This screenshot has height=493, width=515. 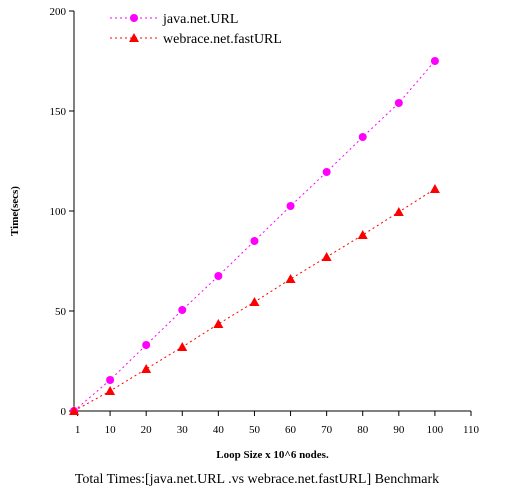 I want to click on x-tick-label: 1, so click(x=78, y=430).